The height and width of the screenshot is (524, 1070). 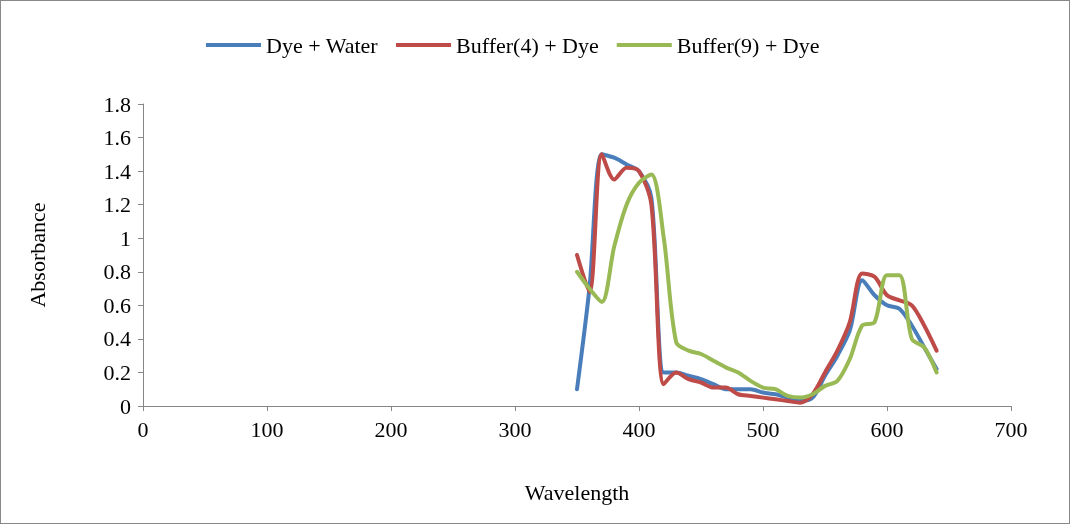 I want to click on y-tick-label: 0.4, so click(x=117, y=339).